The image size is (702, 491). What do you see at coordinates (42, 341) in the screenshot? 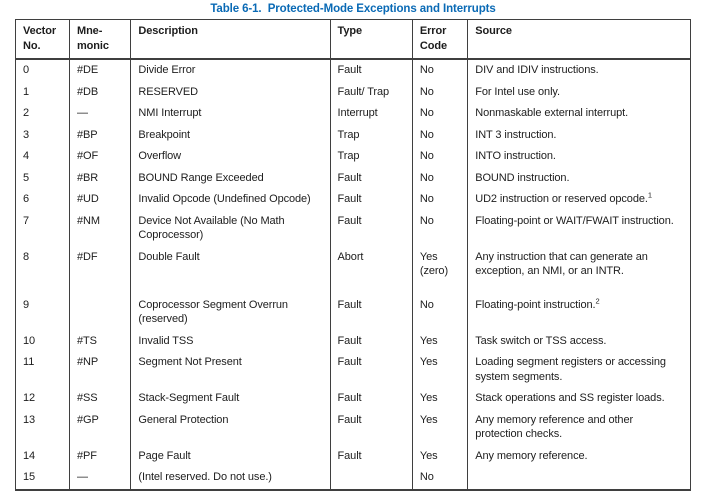
I see `cell-vector: 10` at bounding box center [42, 341].